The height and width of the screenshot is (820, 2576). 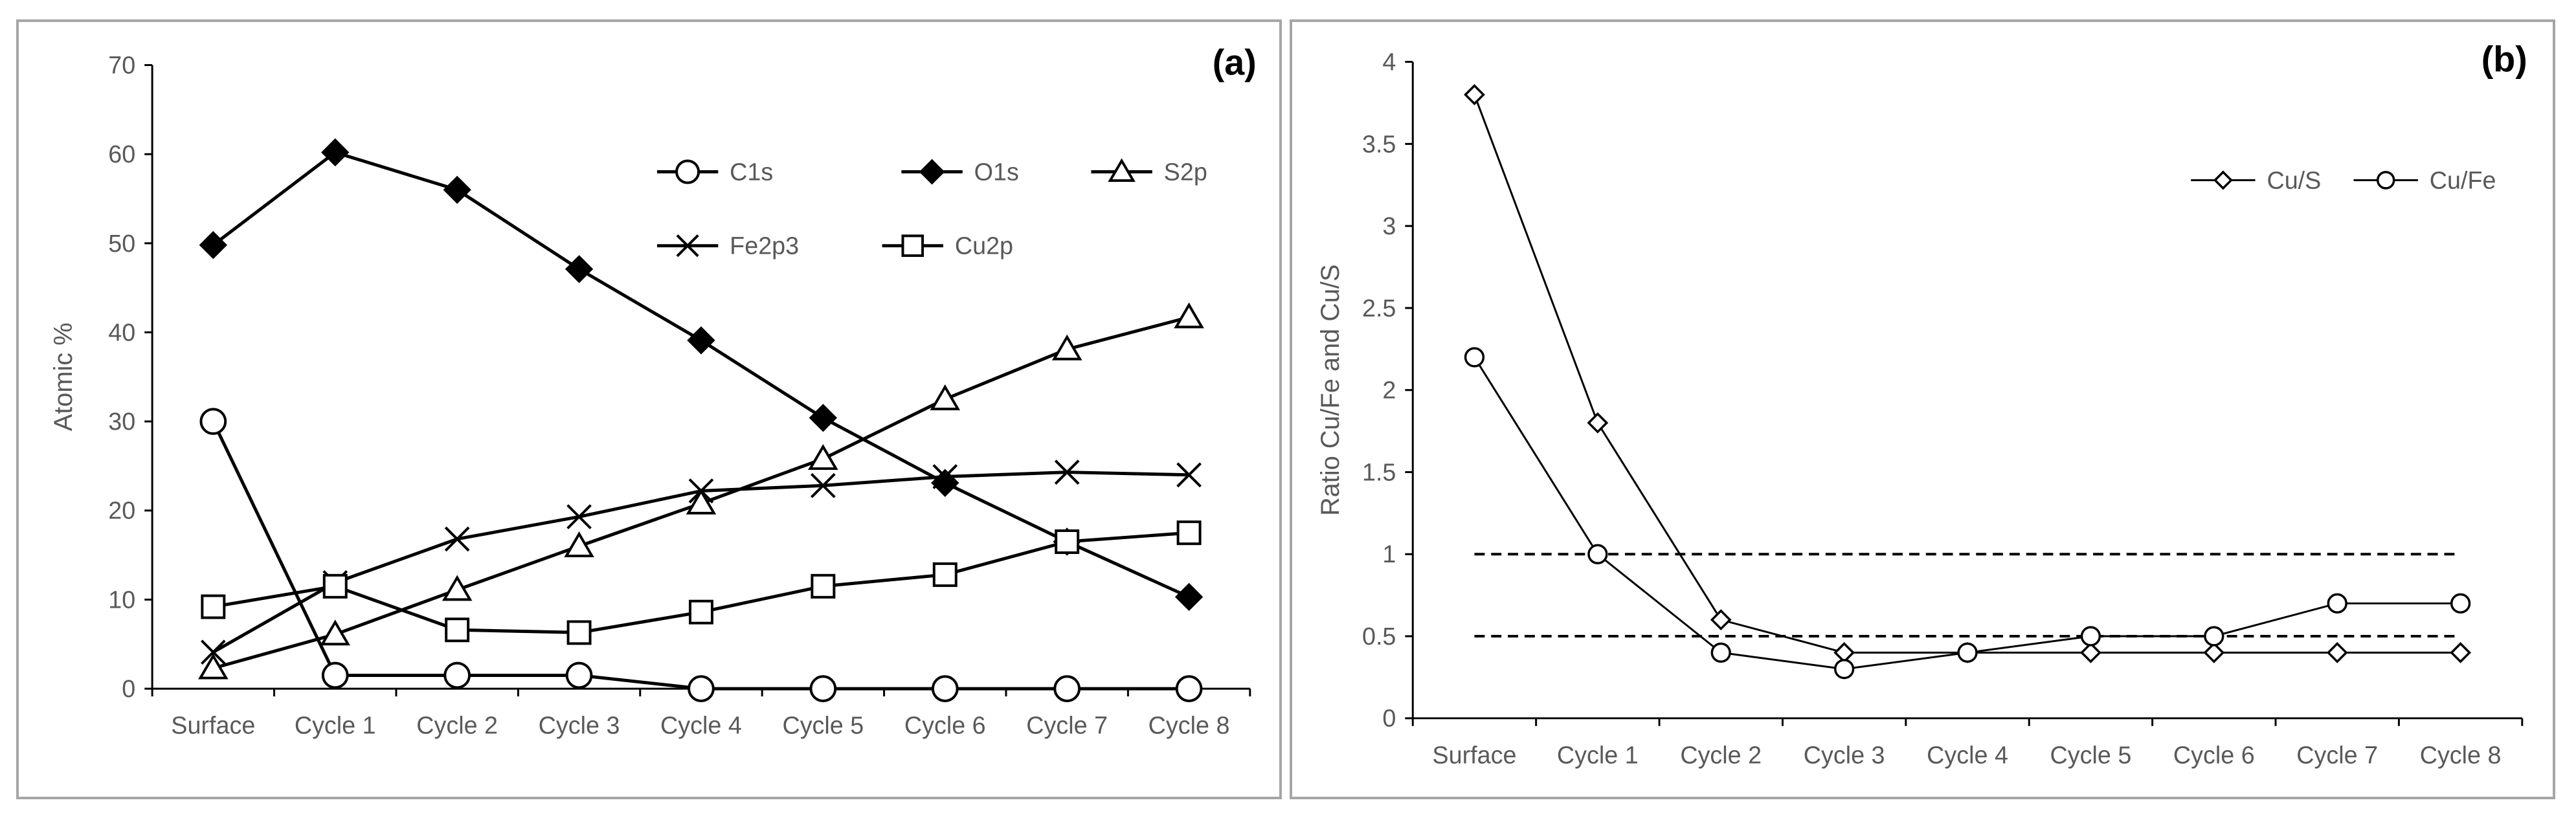 I want to click on chart-b-y-tick-label: 3, so click(x=1389, y=226).